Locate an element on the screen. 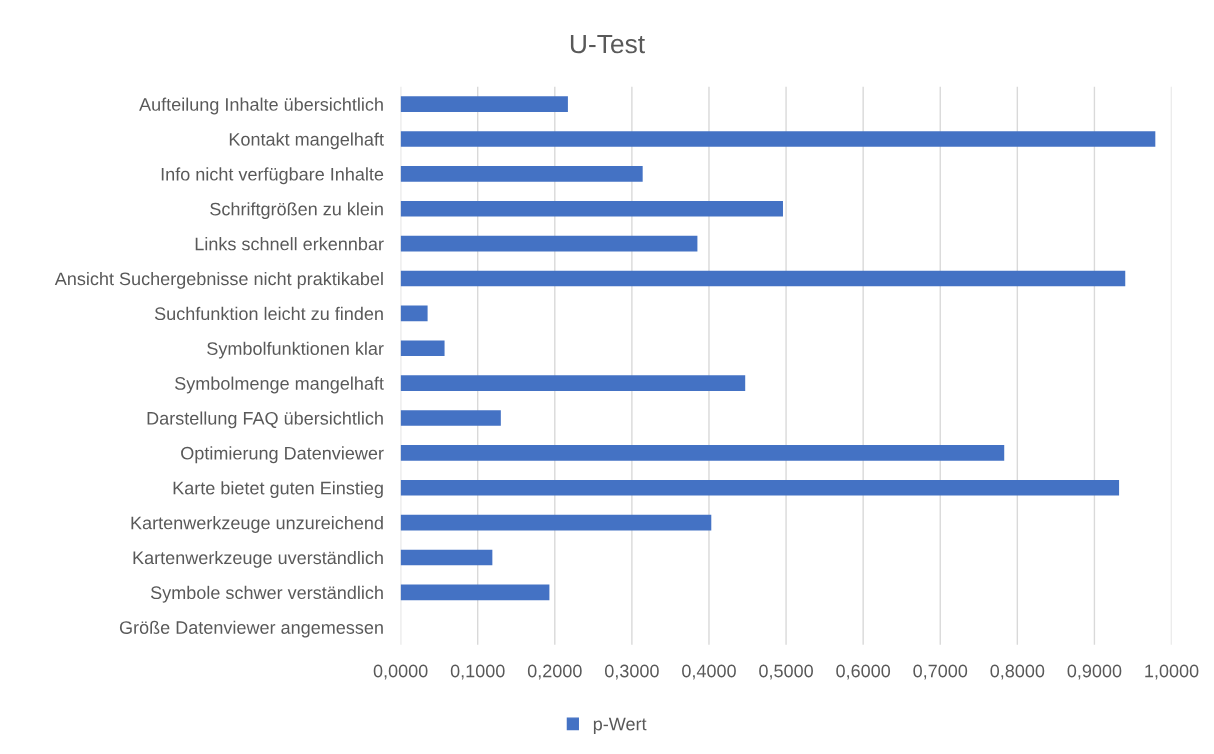 The height and width of the screenshot is (754, 1214). y-tick-label: Karte bietet guten Einstieg is located at coordinates (278, 490).